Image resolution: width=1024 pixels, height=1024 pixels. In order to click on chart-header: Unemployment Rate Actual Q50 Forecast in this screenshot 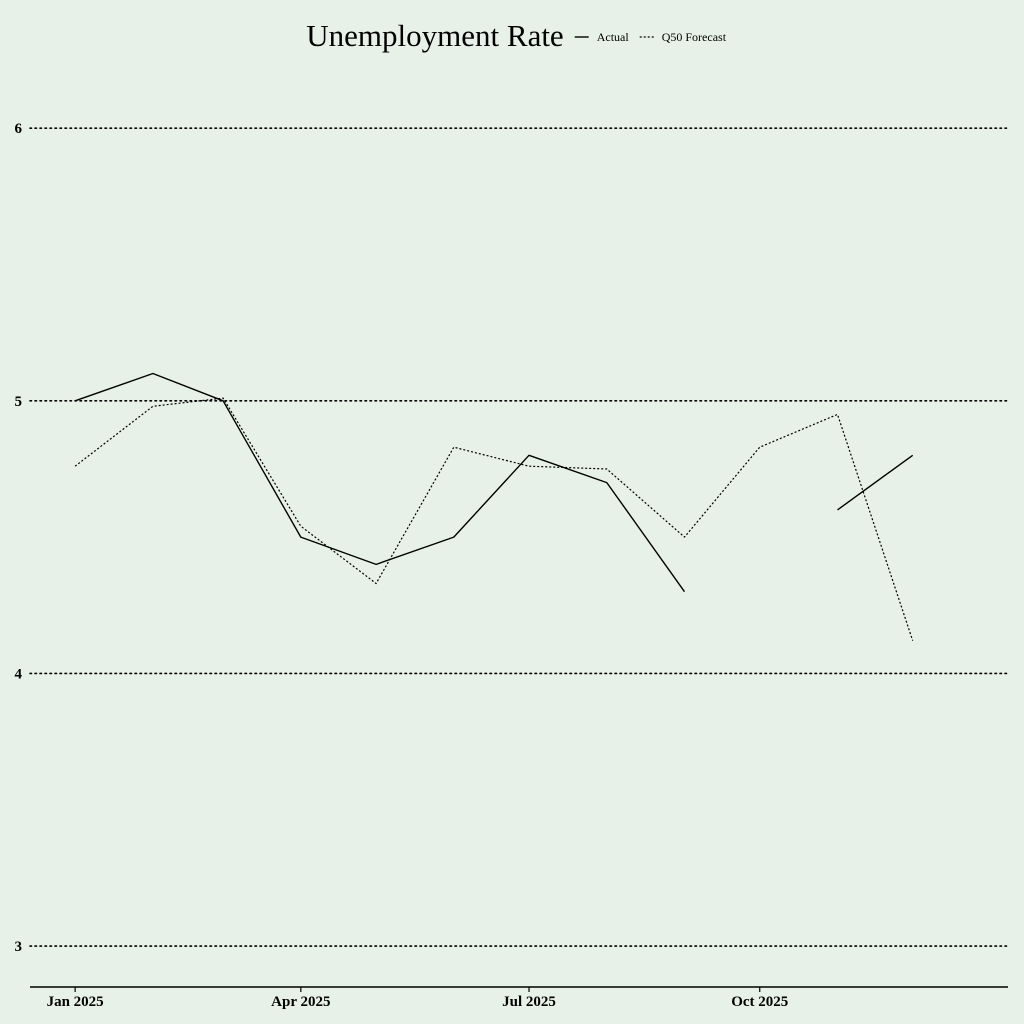, I will do `click(516, 35)`.